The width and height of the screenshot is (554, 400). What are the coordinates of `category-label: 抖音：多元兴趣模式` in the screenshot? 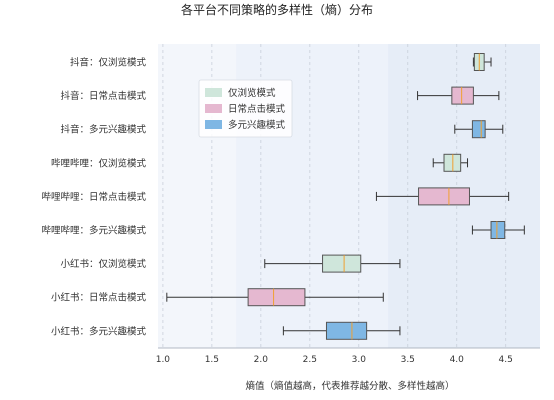 It's located at (103, 130).